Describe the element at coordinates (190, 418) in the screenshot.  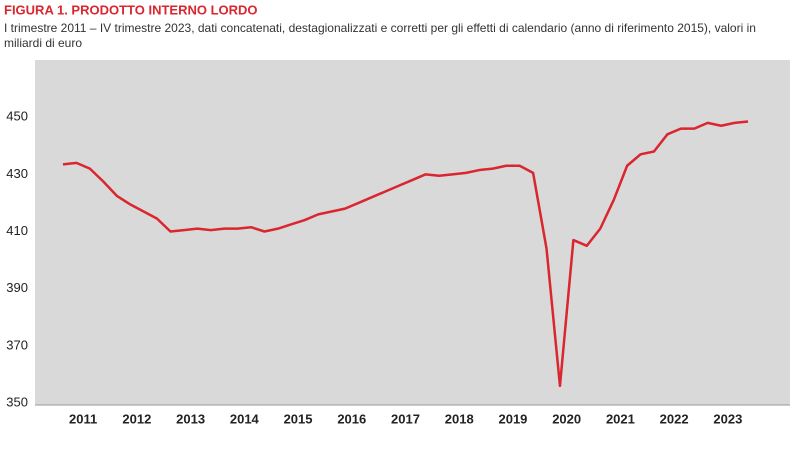
I see `x-tick-label: 2013` at that location.